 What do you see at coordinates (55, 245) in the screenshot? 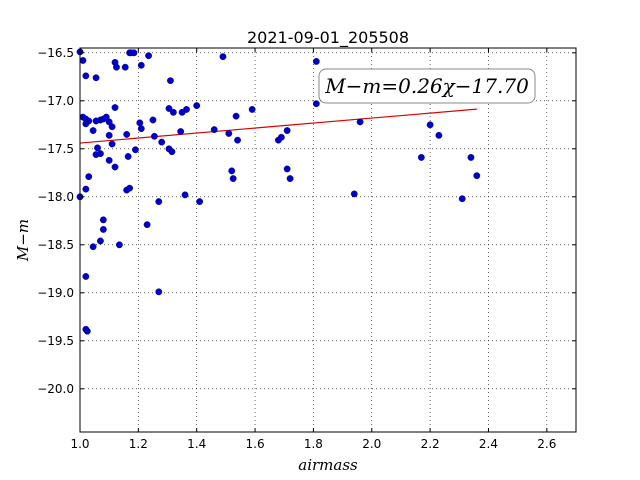
I see `y-tick-label: −18.5` at bounding box center [55, 245].